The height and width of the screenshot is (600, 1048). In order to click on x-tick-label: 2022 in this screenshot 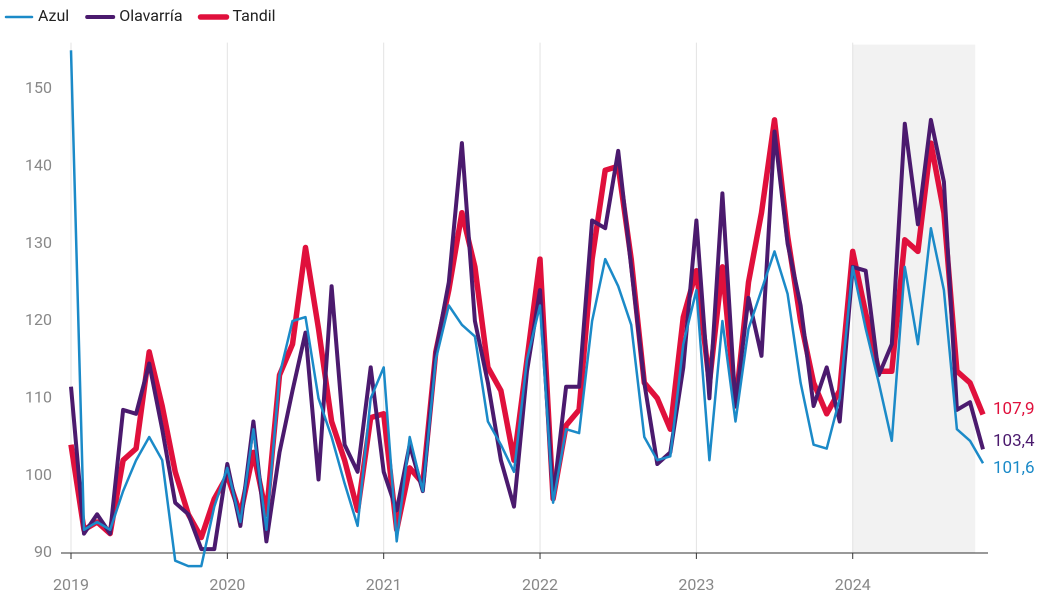, I will do `click(540, 584)`.